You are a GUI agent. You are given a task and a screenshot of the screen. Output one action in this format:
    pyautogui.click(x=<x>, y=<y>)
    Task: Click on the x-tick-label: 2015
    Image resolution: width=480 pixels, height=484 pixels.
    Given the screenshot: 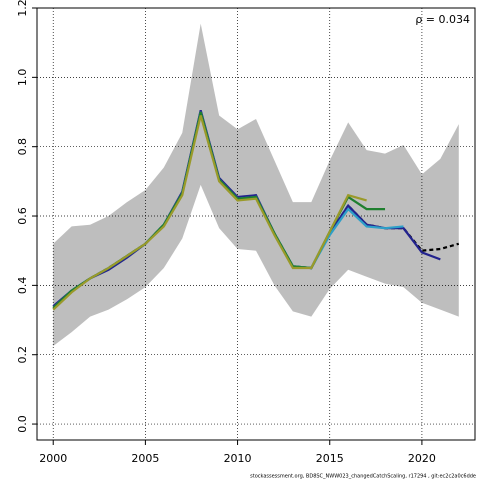 What is the action you would take?
    pyautogui.click(x=330, y=458)
    